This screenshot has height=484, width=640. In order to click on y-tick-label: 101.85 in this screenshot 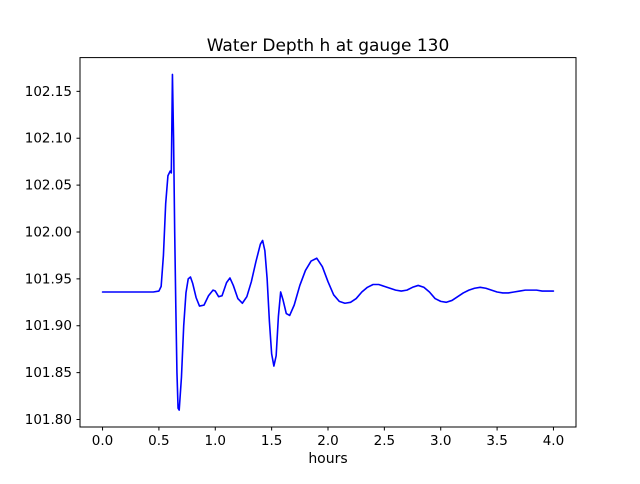, I will do `click(48, 373)`.